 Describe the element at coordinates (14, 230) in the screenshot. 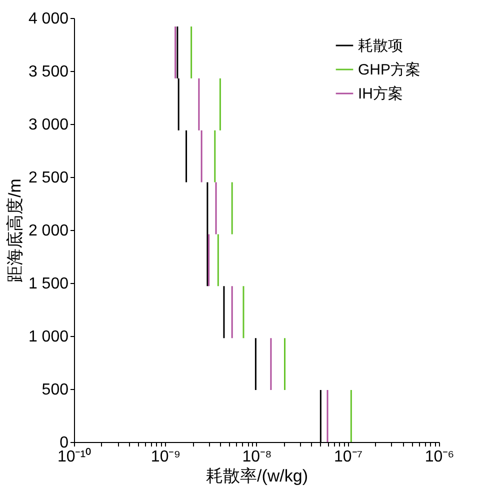

I see `y-axis-title: 距海底高度/m` at that location.